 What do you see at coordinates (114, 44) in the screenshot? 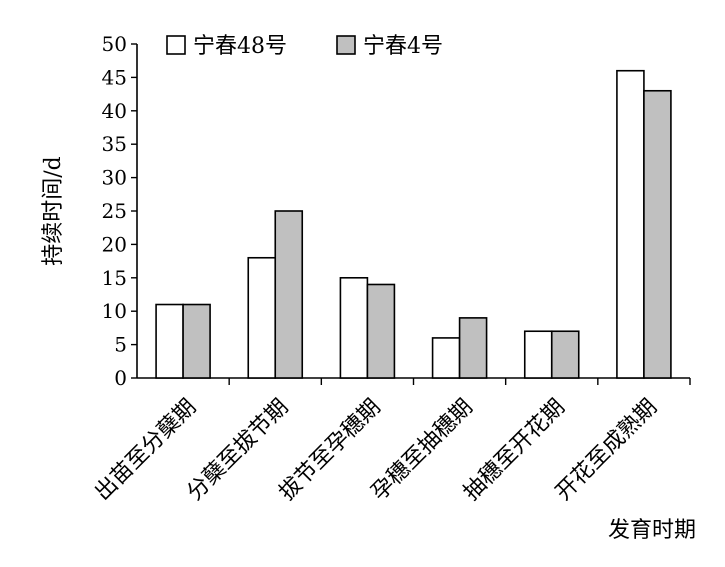
I see `y-tick-label: 50` at bounding box center [114, 44].